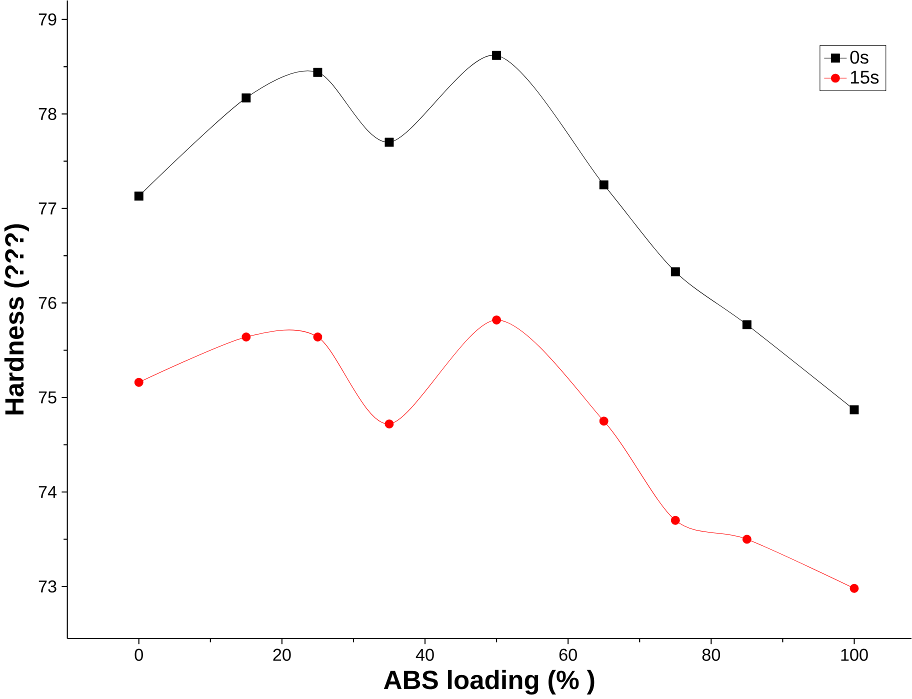 The image size is (912, 699). I want to click on legend-label: 0s, so click(859, 57).